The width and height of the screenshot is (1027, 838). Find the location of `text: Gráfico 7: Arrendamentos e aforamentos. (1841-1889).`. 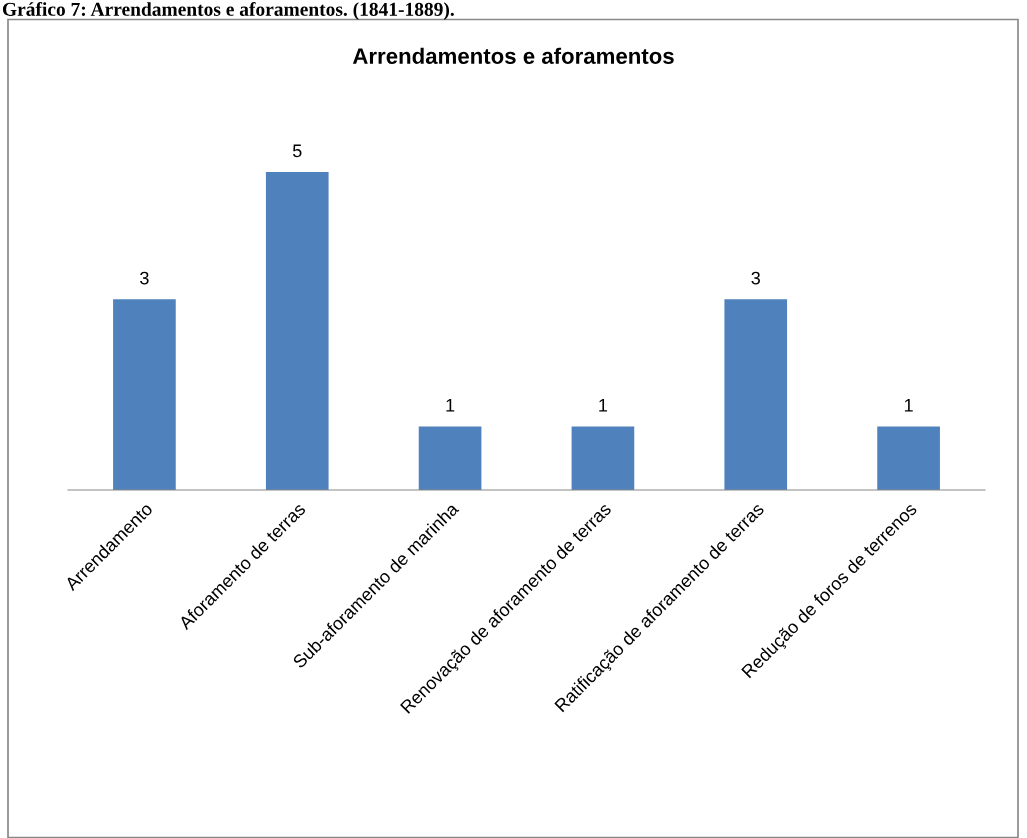

text: Gráfico 7: Arrendamentos e aforamentos. (1841-1889). is located at coordinates (228, 11).